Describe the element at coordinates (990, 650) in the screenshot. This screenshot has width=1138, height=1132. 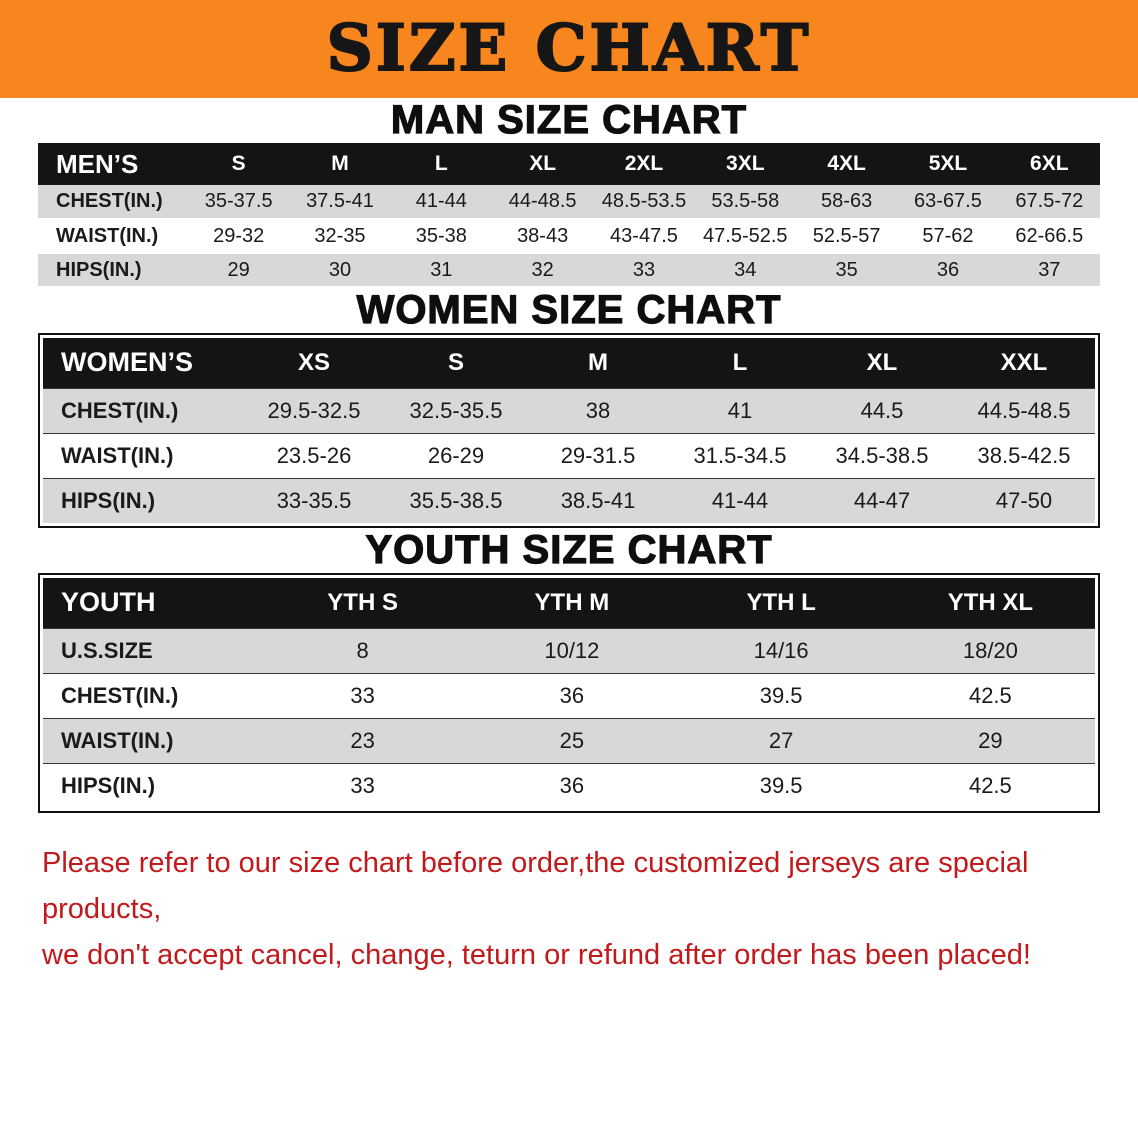
I see `size-value-cell: 18/20` at that location.